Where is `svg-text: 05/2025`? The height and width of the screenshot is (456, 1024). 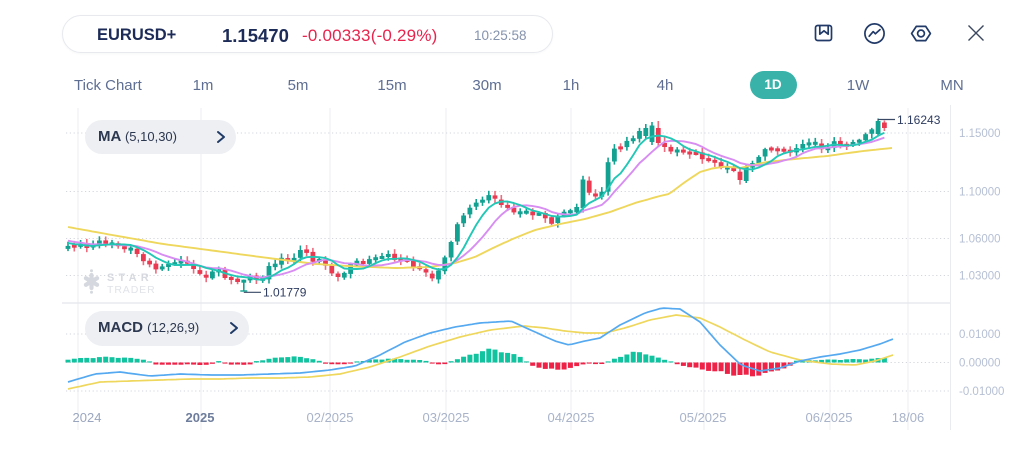
svg-text: 05/2025 is located at coordinates (703, 417).